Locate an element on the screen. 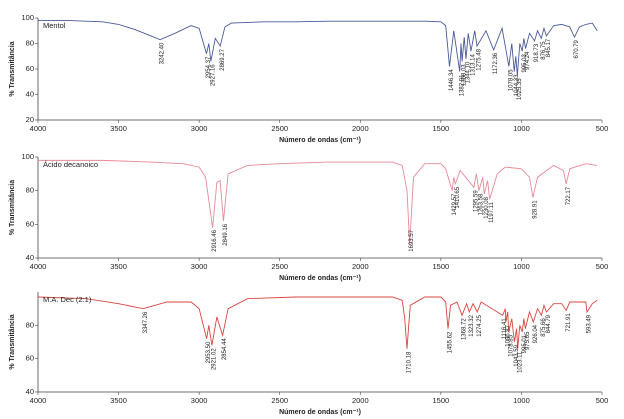 Image resolution: width=624 pixels, height=419 pixels. peak-label: 670.79 is located at coordinates (577, 48).